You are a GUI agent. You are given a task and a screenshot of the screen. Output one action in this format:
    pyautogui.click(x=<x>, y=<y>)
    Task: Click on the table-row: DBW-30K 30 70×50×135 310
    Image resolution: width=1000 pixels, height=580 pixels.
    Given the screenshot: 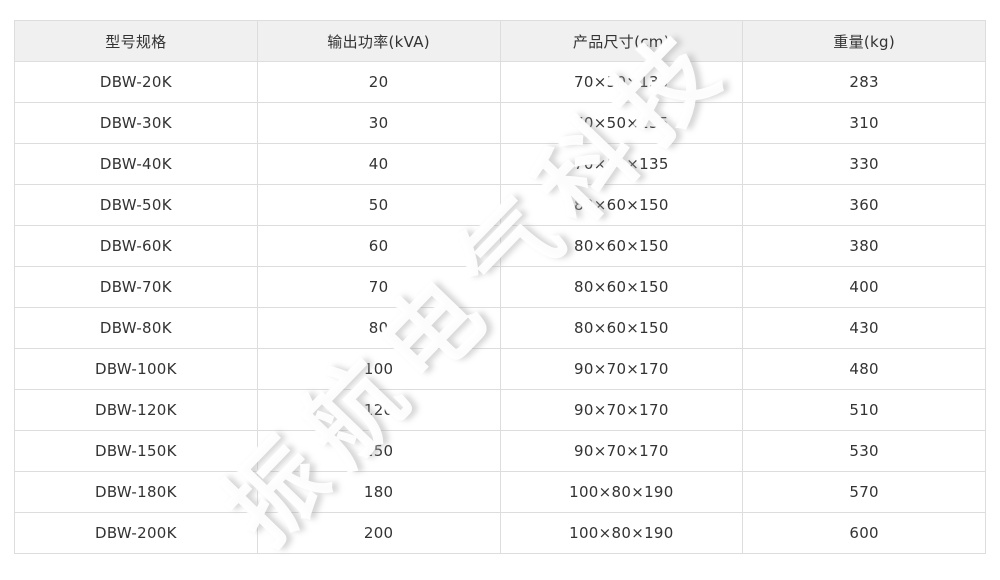 What is the action you would take?
    pyautogui.click(x=500, y=123)
    